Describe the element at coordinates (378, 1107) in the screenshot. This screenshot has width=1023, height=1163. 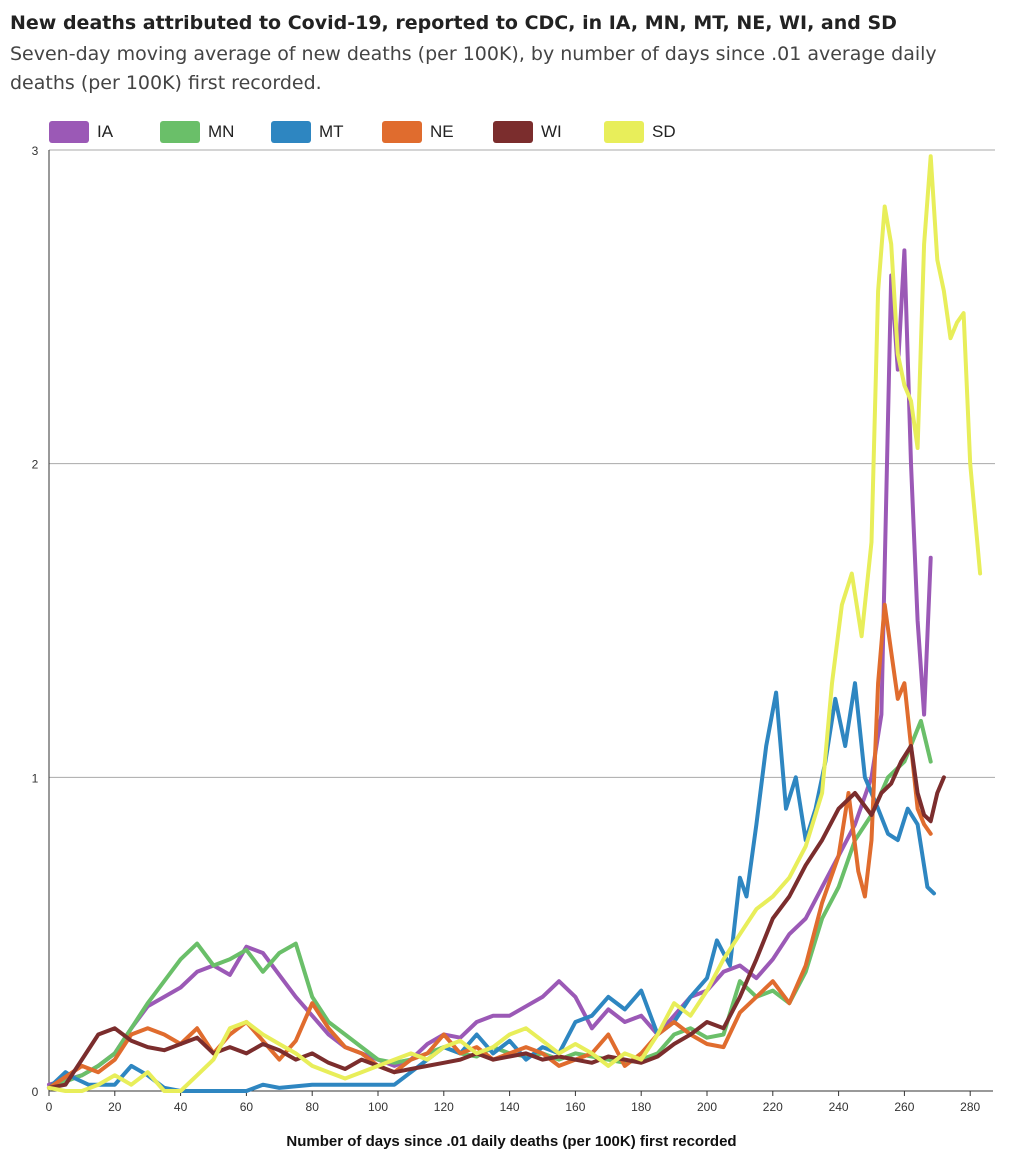
I see `x-tick-label: 100` at that location.